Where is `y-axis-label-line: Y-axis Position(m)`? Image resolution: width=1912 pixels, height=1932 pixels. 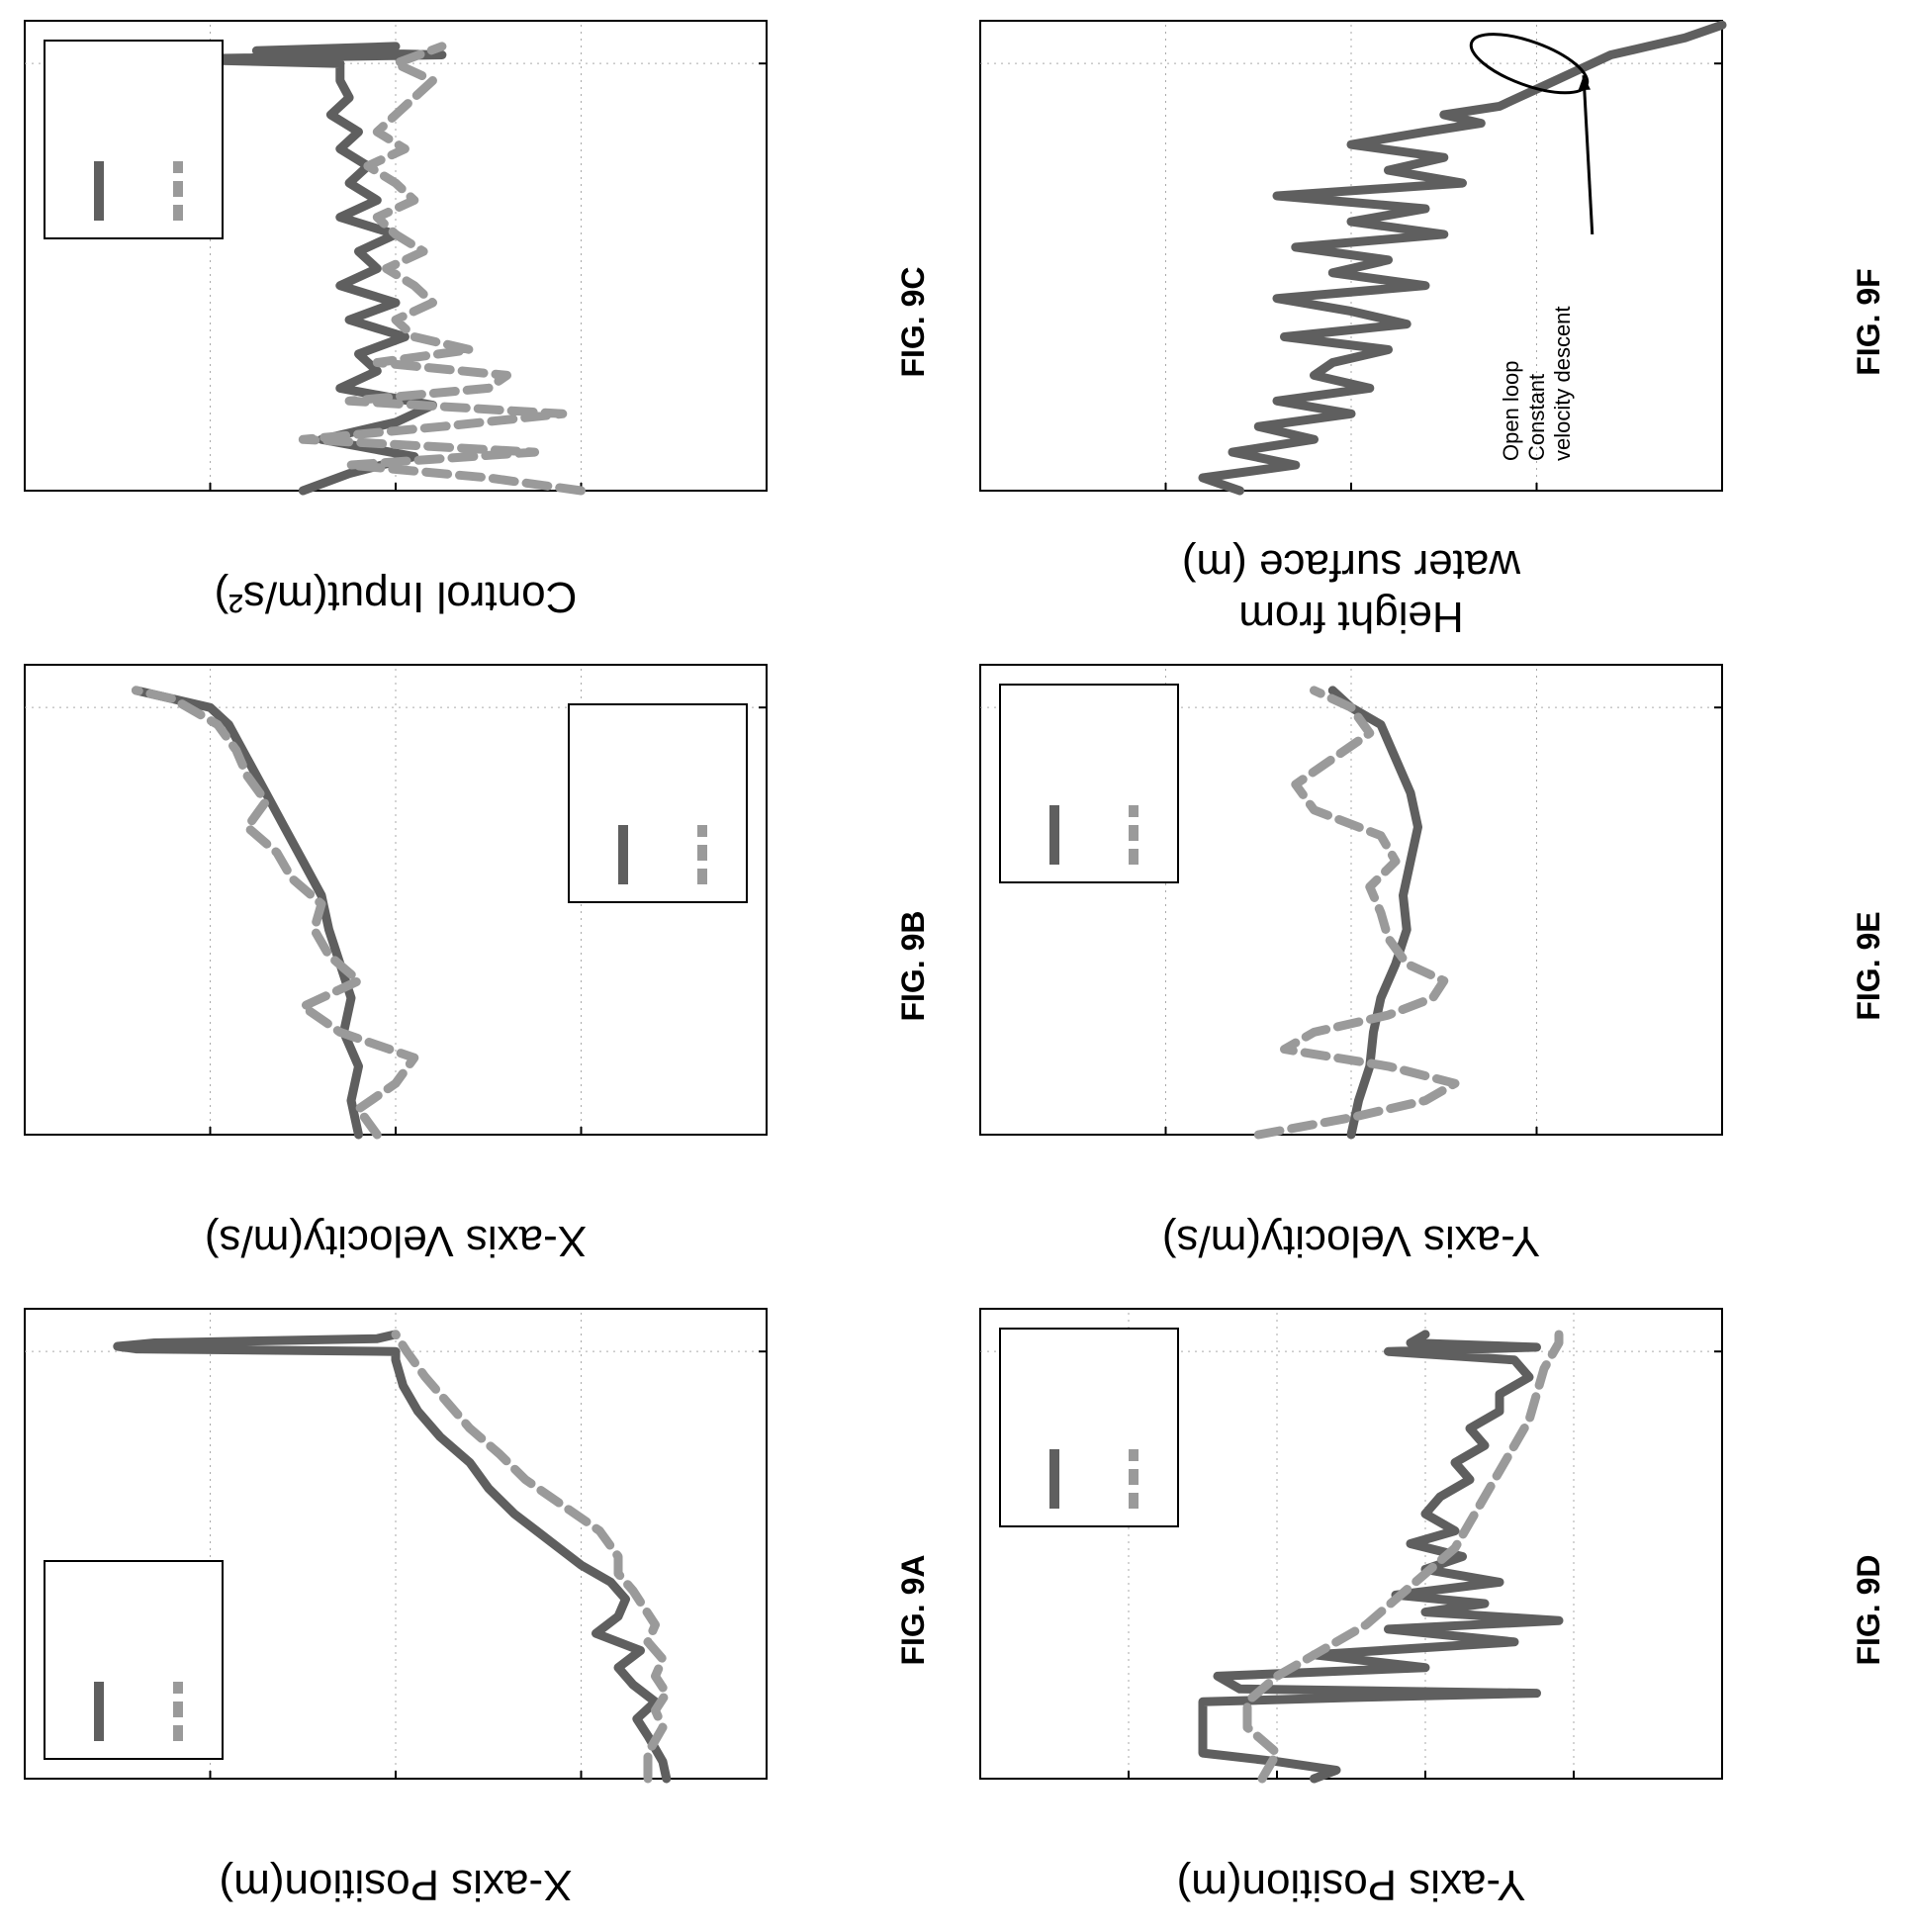 y-axis-label-line: Y-axis Position(m) is located at coordinates (1351, 1885).